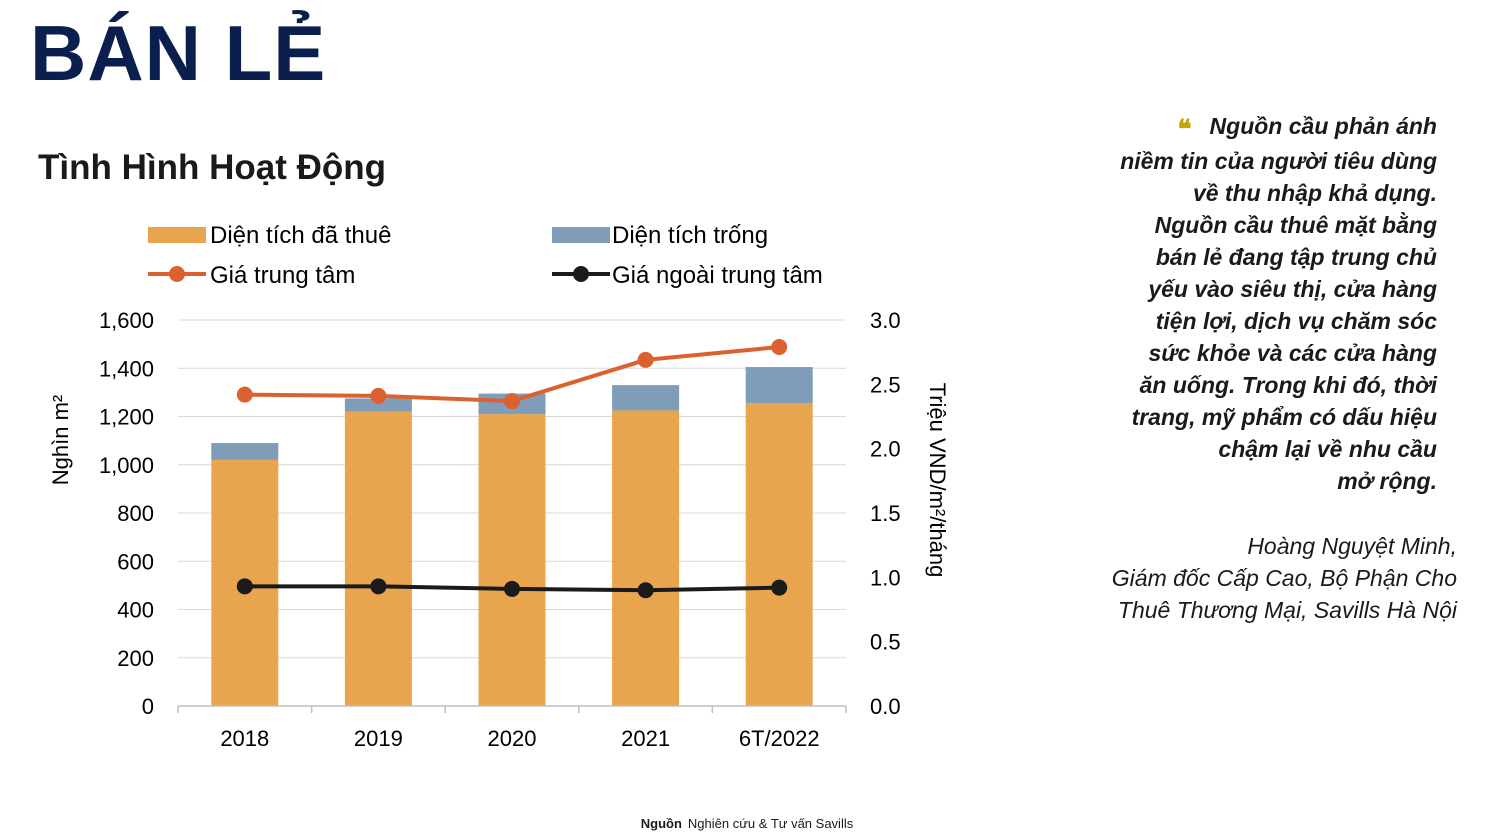 The image size is (1494, 840). What do you see at coordinates (1184, 129) in the screenshot?
I see `quote-icon: ❝` at bounding box center [1184, 129].